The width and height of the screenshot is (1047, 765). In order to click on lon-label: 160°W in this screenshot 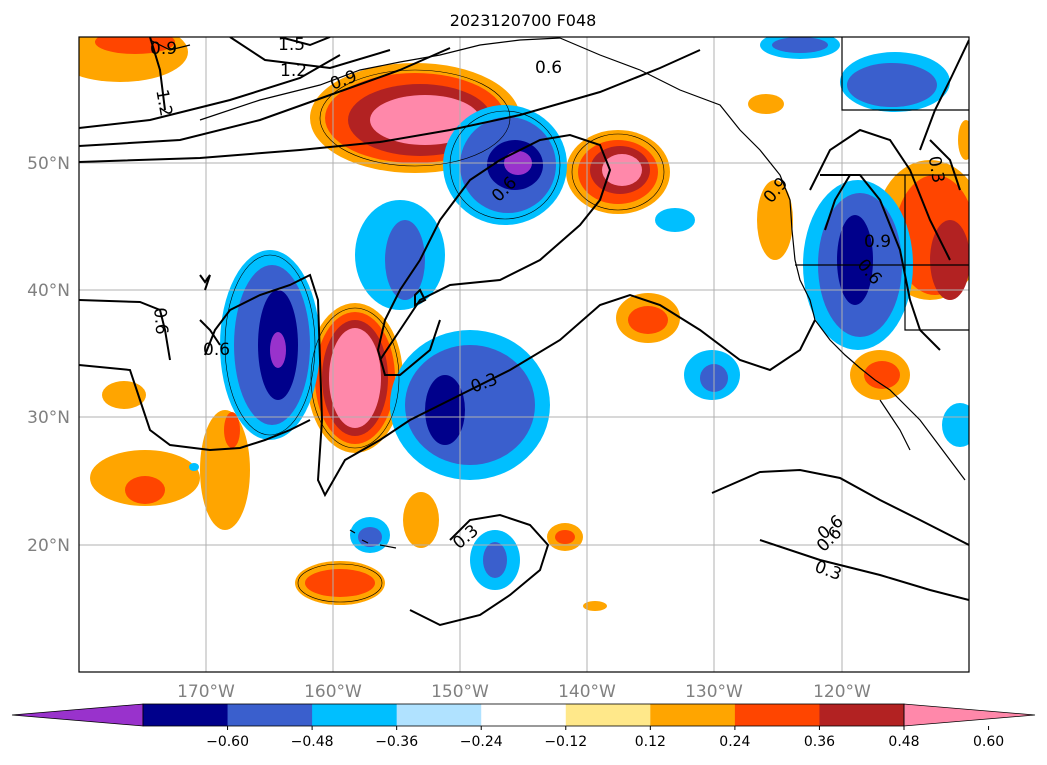, I will do `click(333, 692)`.